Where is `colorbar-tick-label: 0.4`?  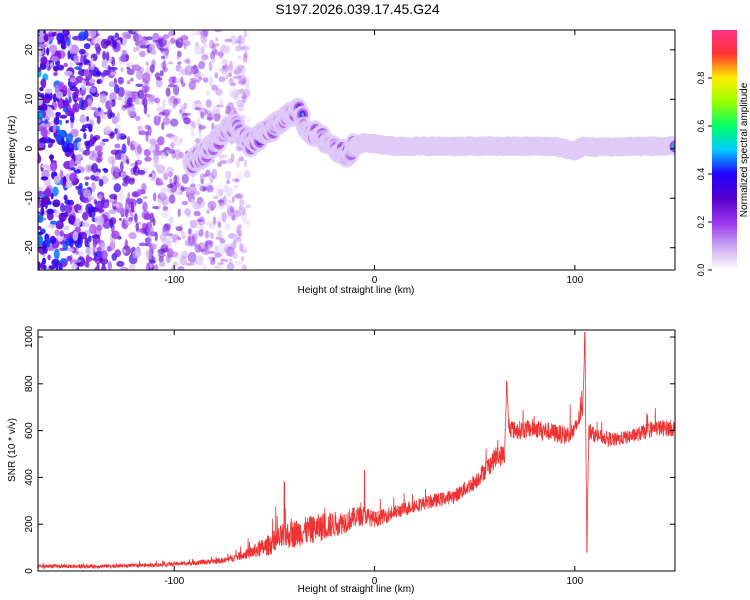 colorbar-tick-label: 0.4 is located at coordinates (701, 174).